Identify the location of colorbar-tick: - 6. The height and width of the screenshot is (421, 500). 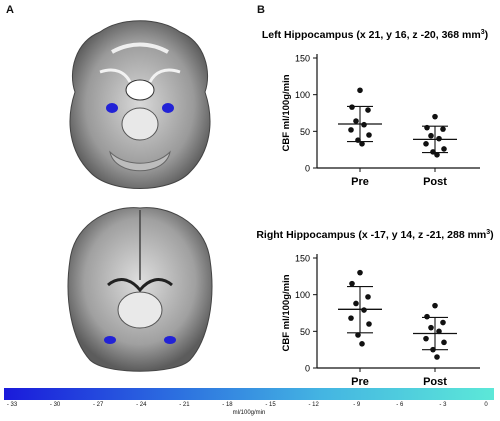
(400, 405).